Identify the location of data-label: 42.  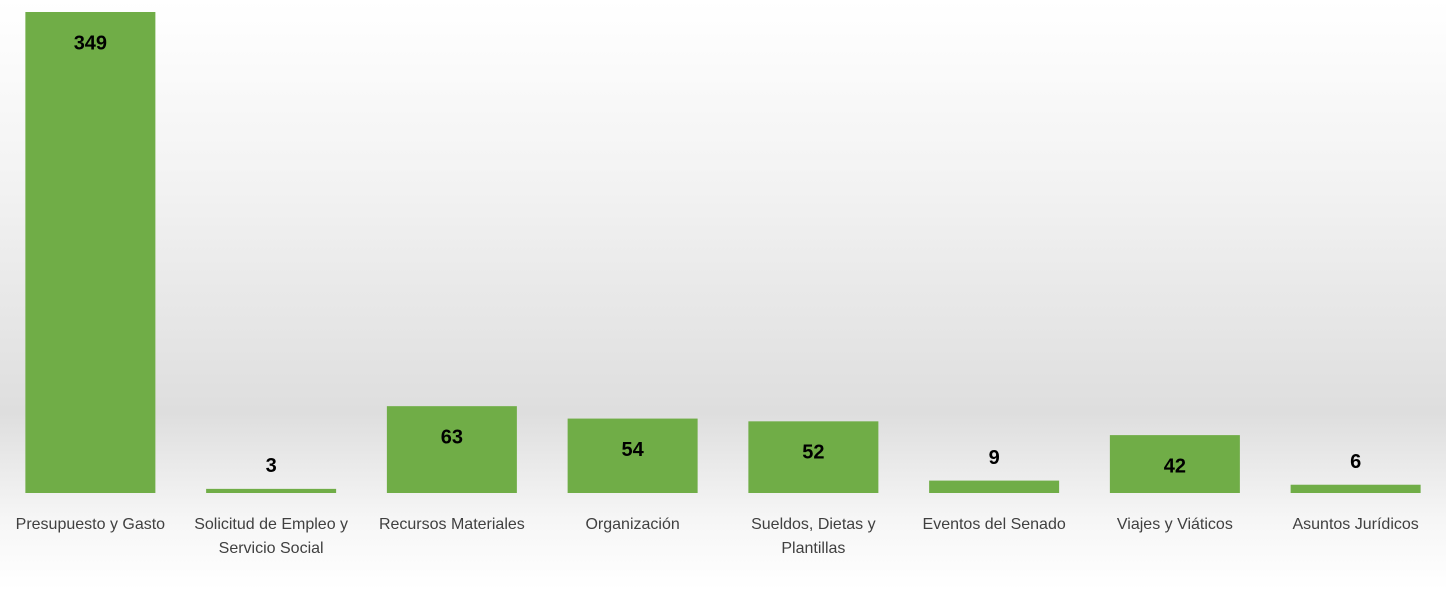
(1175, 466).